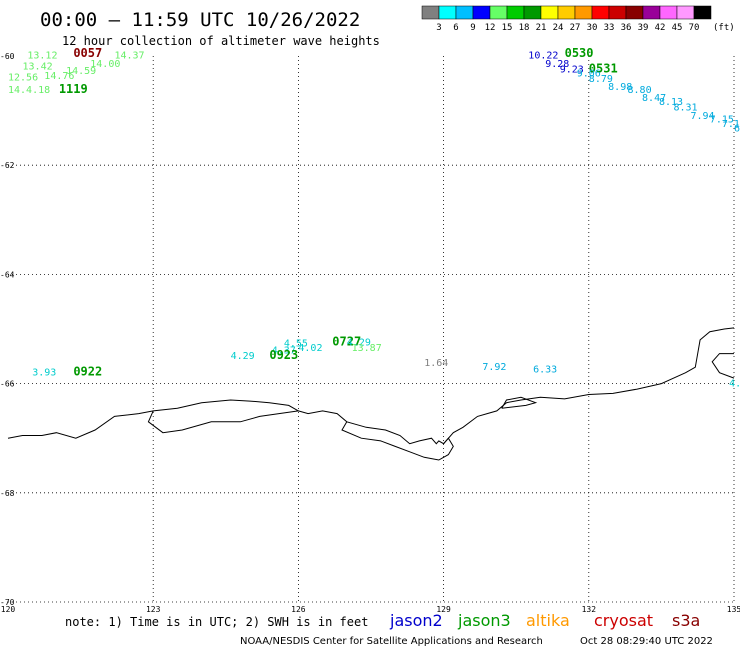 The height and width of the screenshot is (650, 740). What do you see at coordinates (660, 28) in the screenshot?
I see `legend-label: 42` at bounding box center [660, 28].